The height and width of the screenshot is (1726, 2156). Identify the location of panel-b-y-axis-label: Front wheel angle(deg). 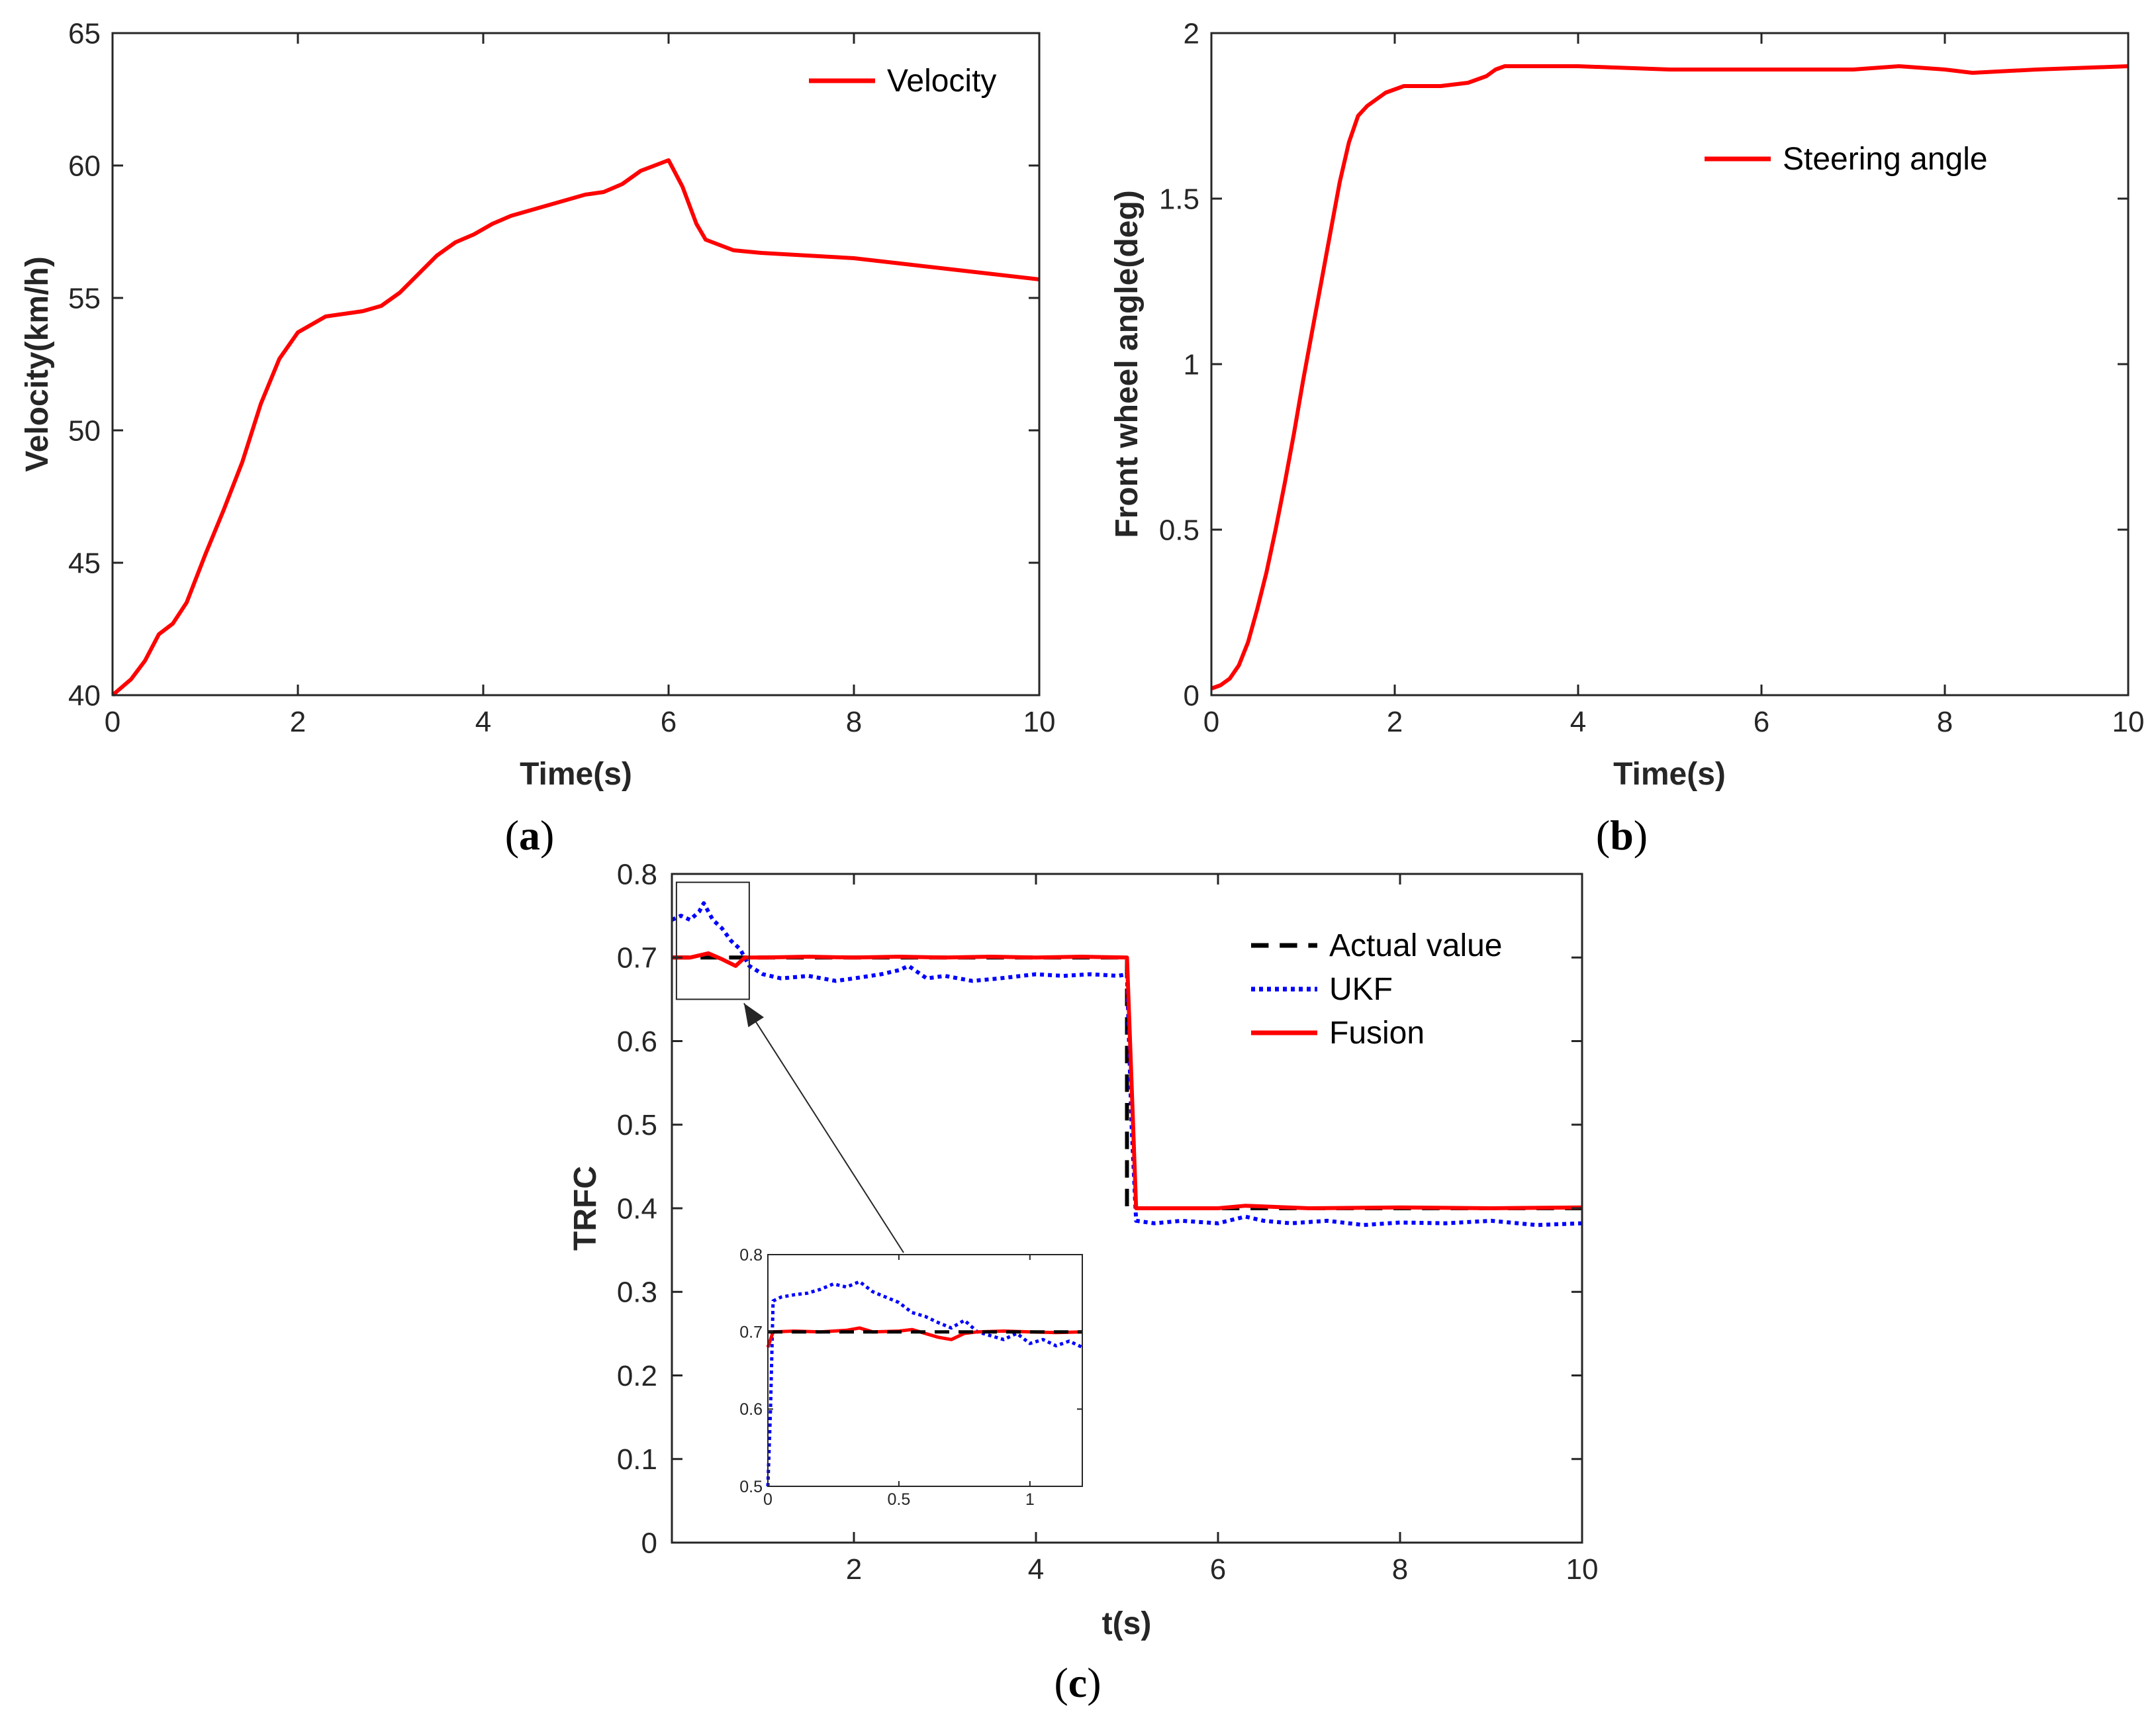
(1127, 364).